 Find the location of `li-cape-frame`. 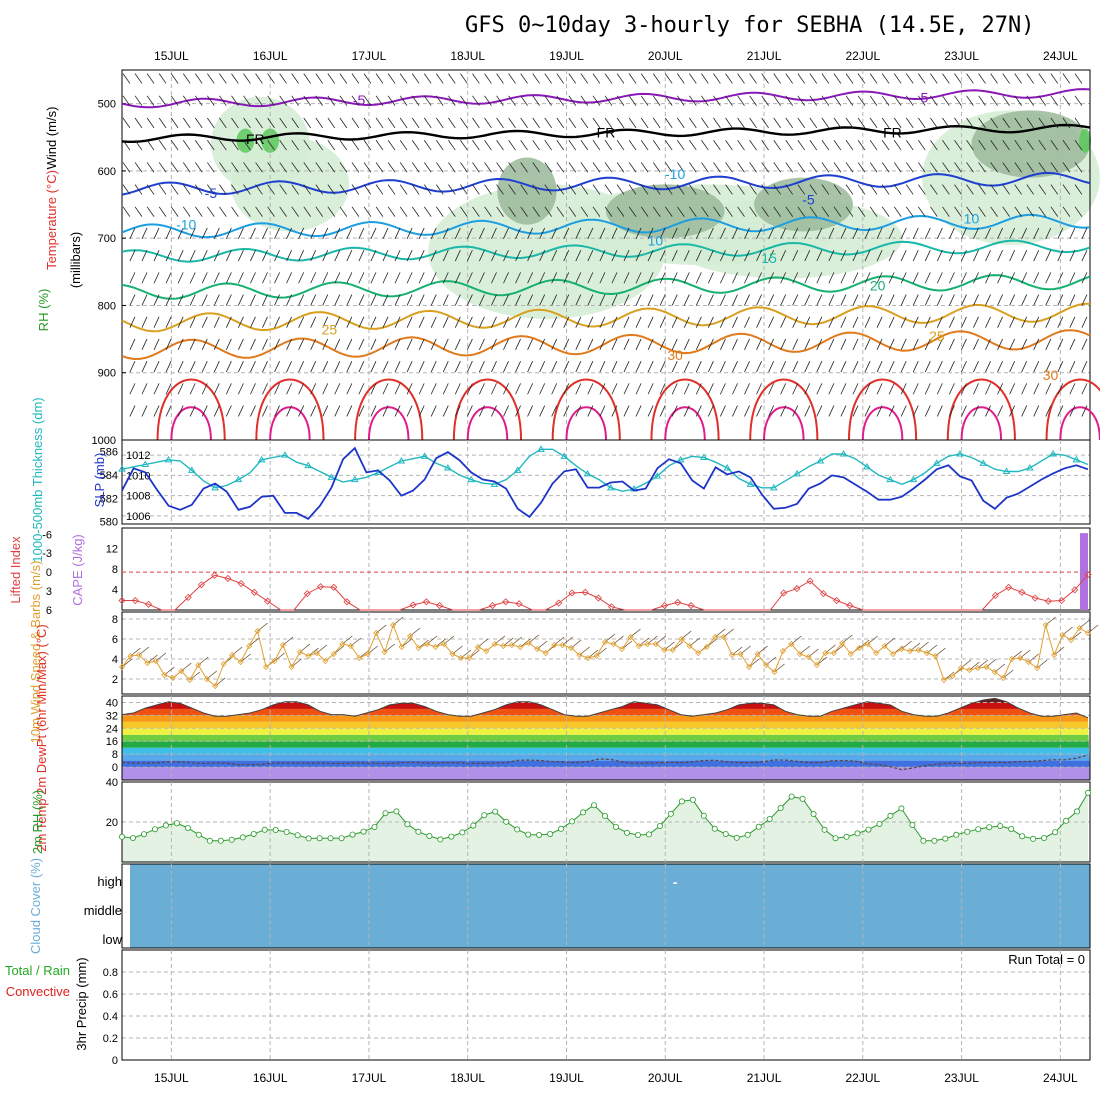

li-cape-frame is located at coordinates (606, 569).